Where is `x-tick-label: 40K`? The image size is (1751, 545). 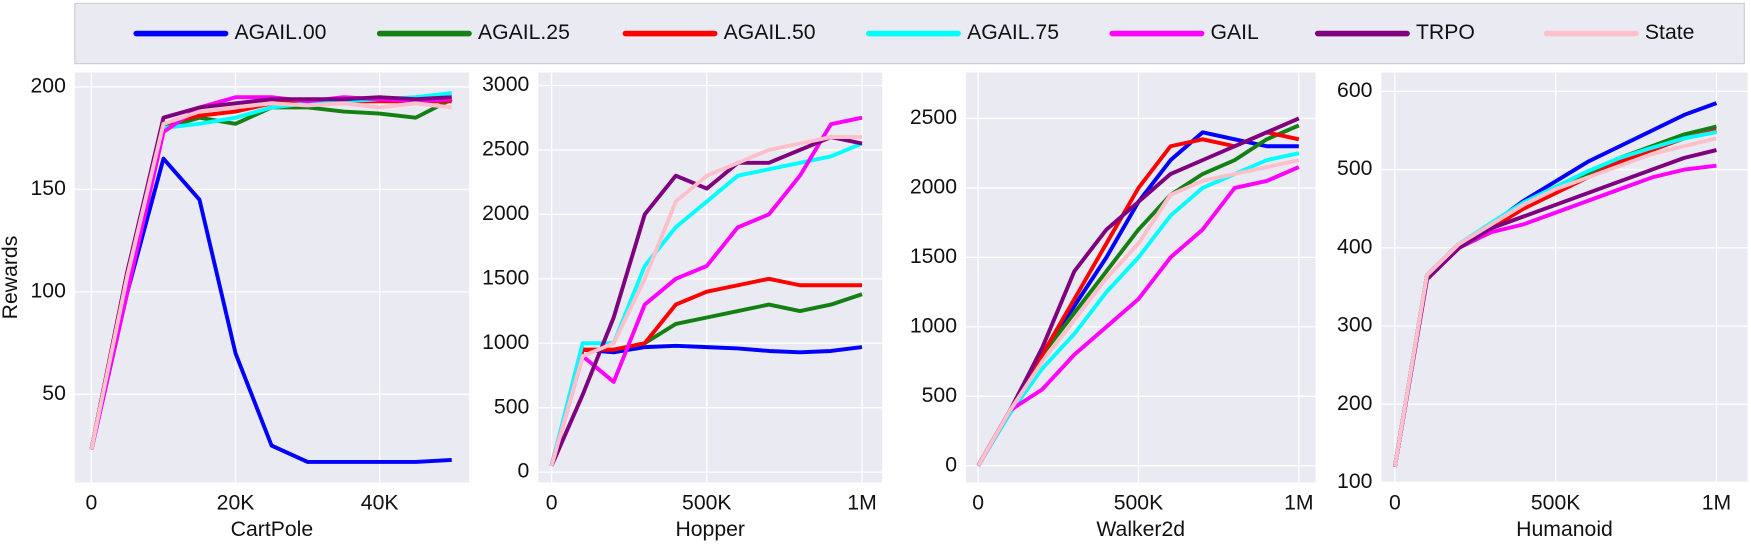
x-tick-label: 40K is located at coordinates (380, 502).